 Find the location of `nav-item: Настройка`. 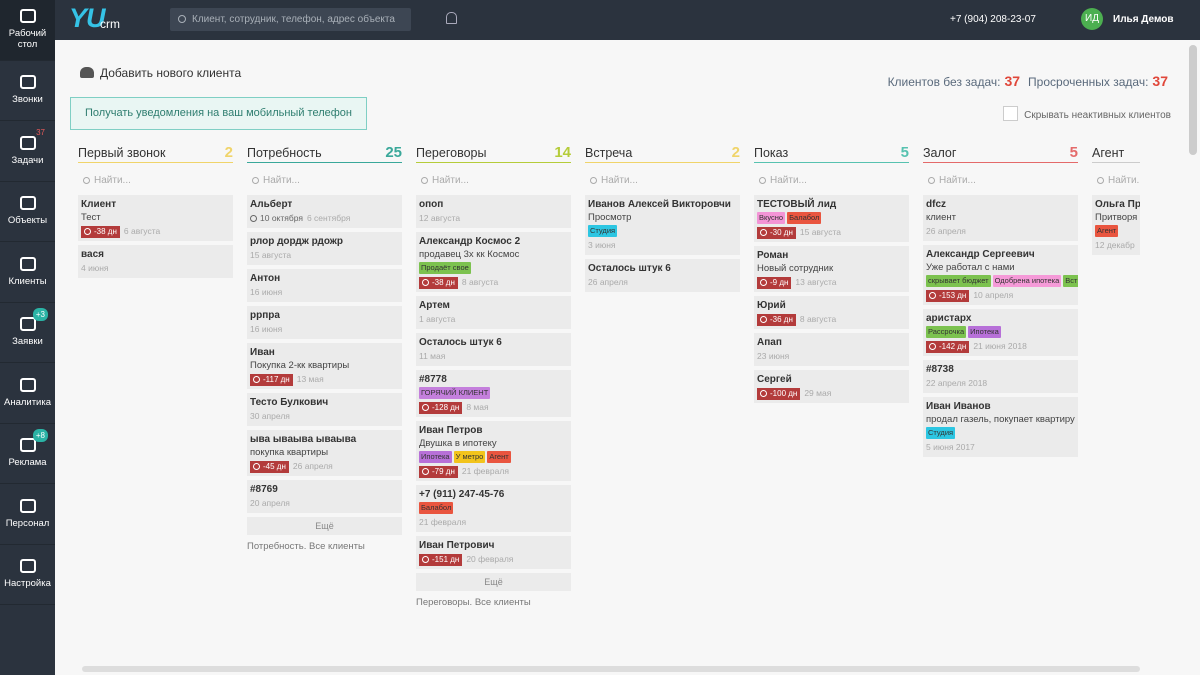

nav-item: Настройка is located at coordinates (27, 575).